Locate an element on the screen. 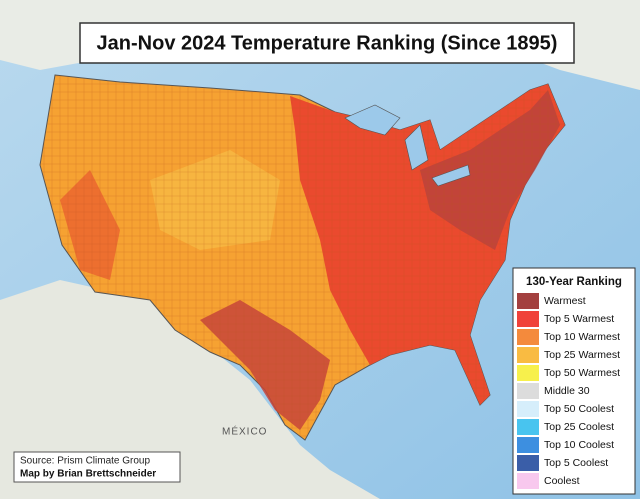 This screenshot has height=499, width=640. great-lakes is located at coordinates (407, 145).